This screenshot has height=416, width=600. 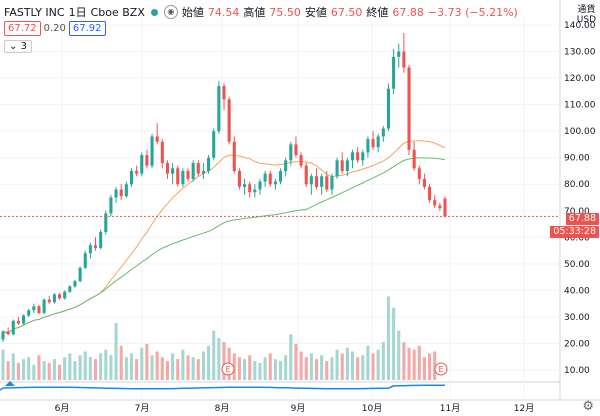 I want to click on earnings-marker-icon, so click(x=228, y=369).